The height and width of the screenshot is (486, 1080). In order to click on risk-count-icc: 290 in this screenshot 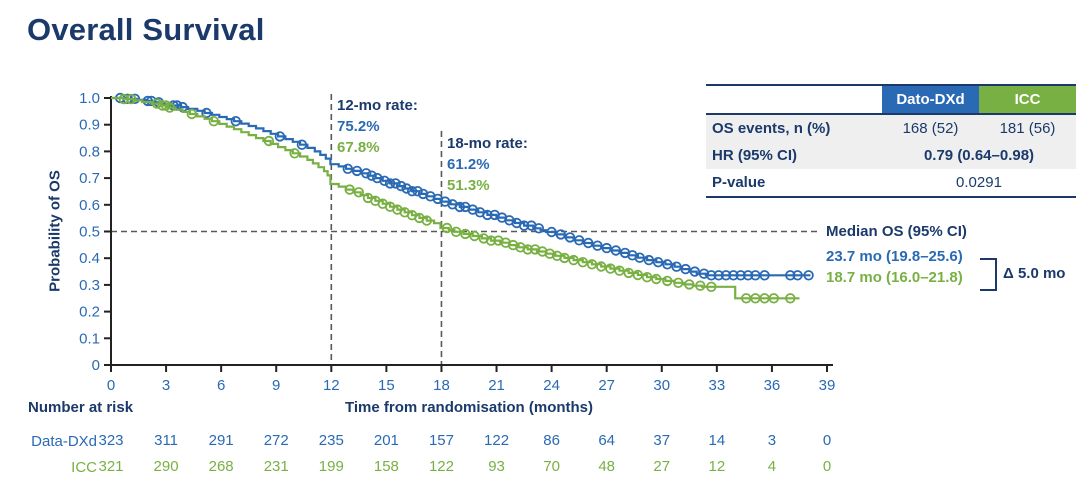, I will do `click(166, 466)`.